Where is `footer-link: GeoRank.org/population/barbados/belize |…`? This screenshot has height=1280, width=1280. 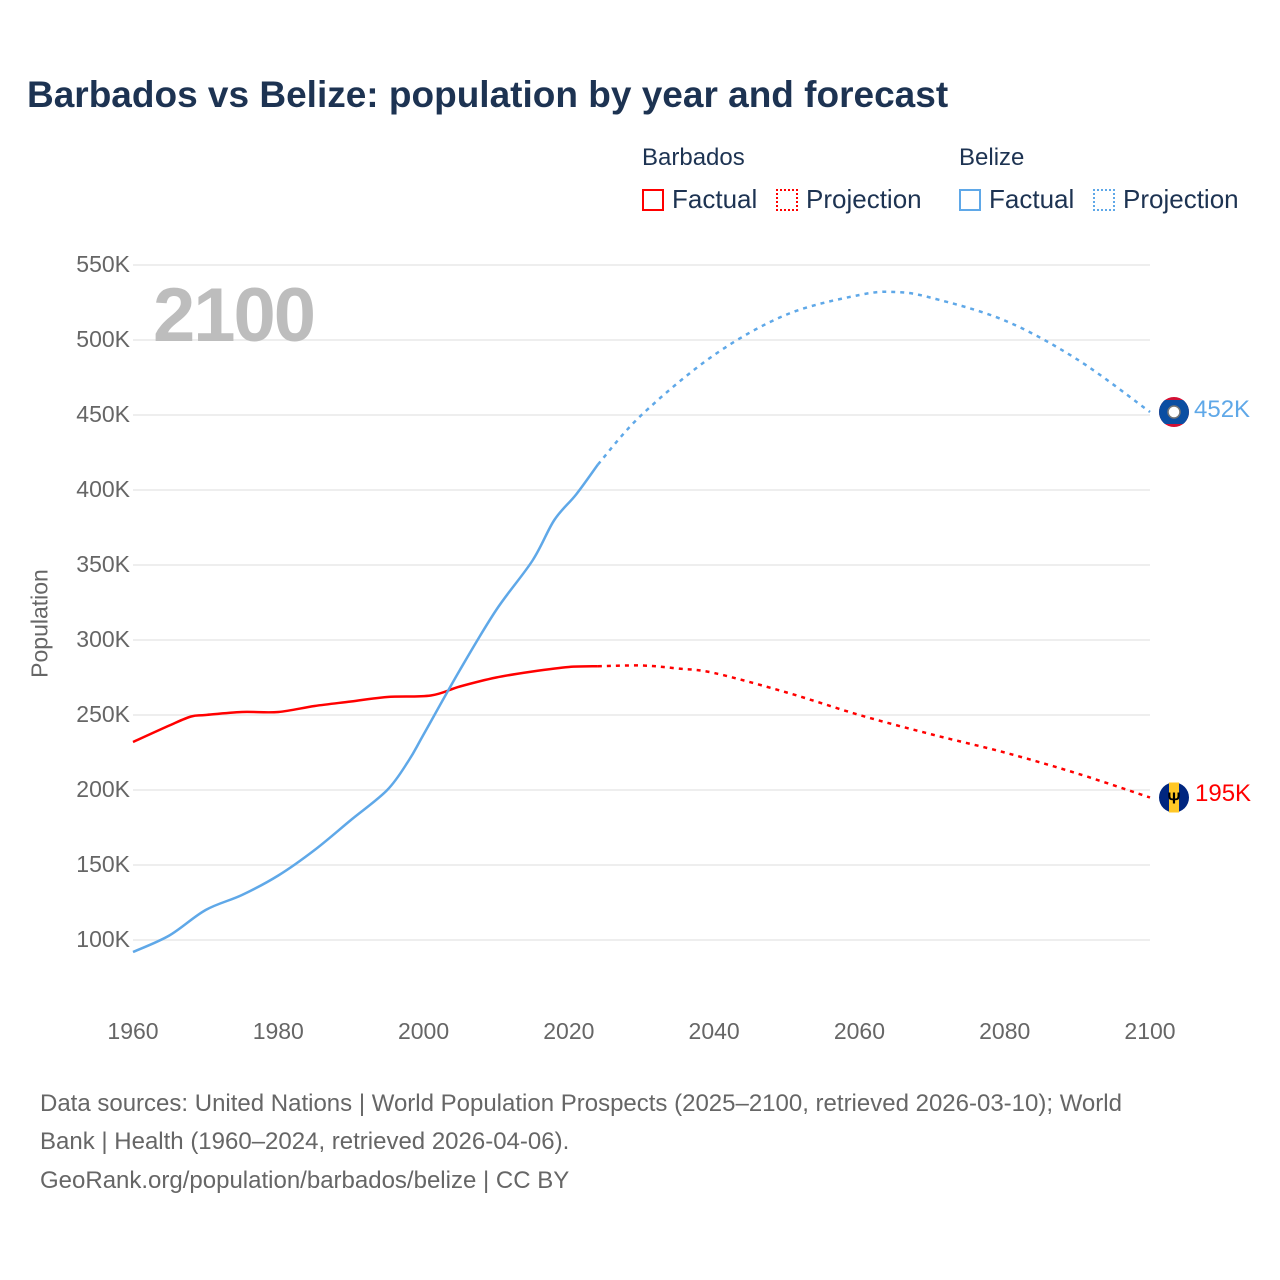 footer-link: GeoRank.org/population/barbados/belize |… is located at coordinates (305, 1180).